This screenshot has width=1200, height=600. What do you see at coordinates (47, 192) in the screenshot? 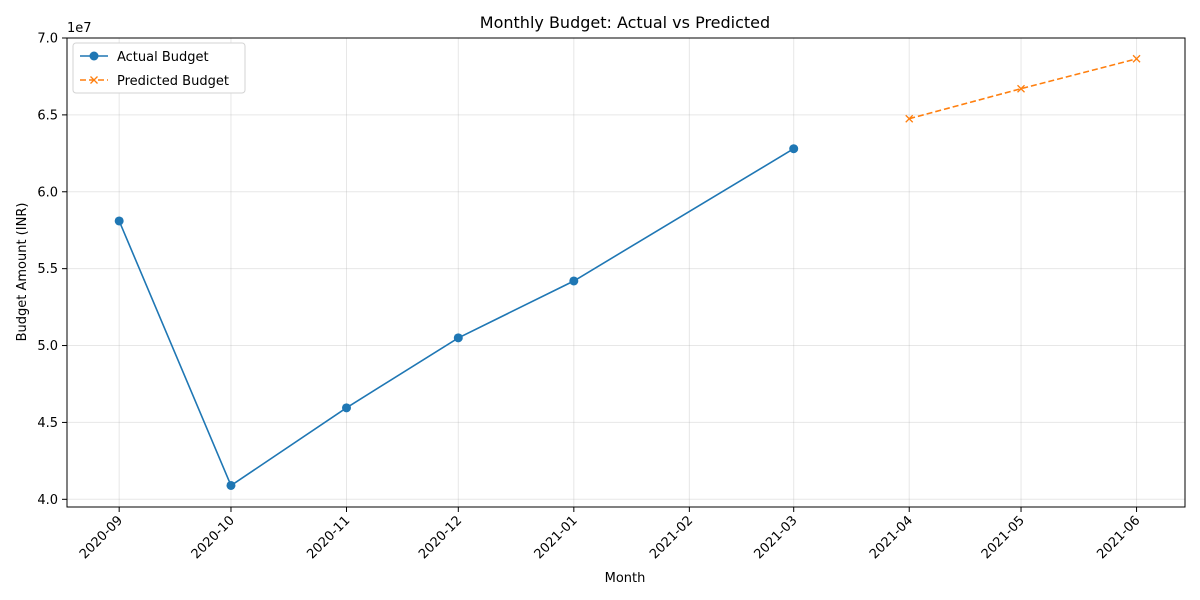
I see `y-tick-label: 6.0` at bounding box center [47, 192].